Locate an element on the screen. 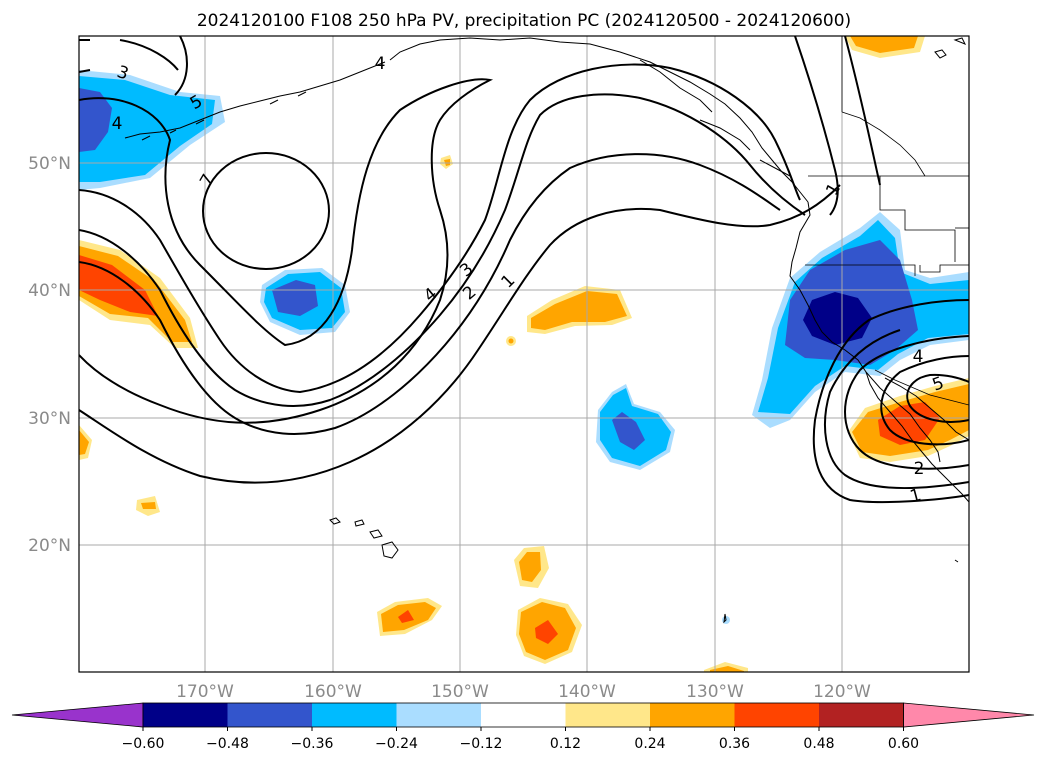 The height and width of the screenshot is (765, 1047). colorbar-tick-label: −0.48 is located at coordinates (227, 744).